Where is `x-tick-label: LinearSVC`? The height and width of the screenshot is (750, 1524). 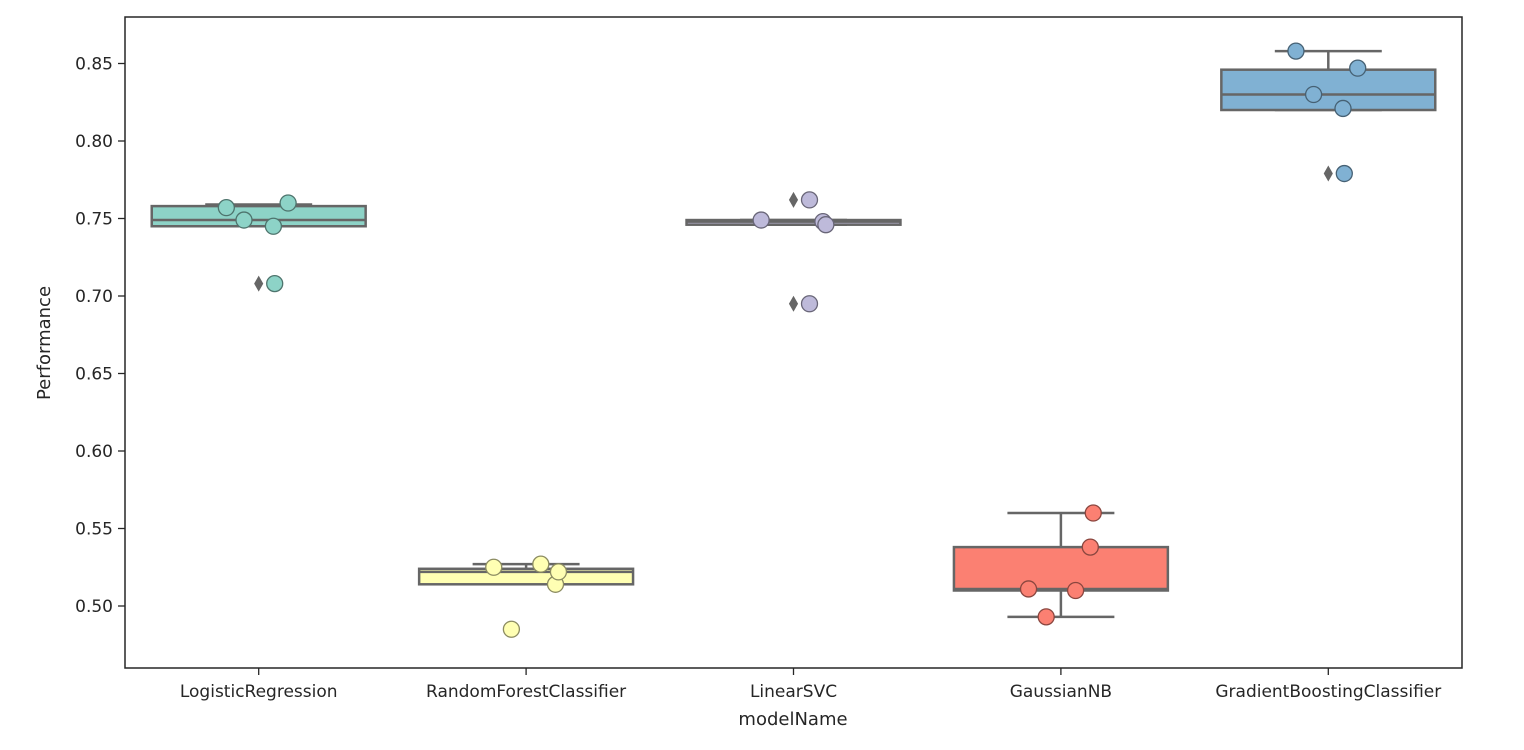
x-tick-label: LinearSVC is located at coordinates (793, 692).